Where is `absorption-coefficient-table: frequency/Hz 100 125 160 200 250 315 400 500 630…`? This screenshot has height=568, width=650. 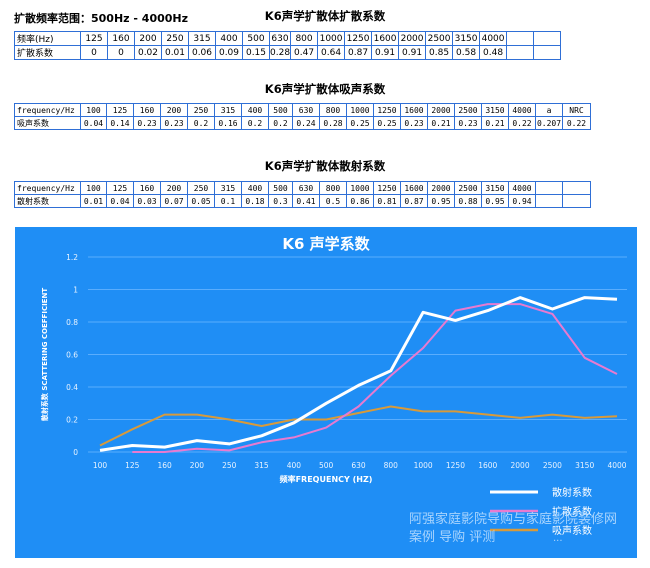 absorption-coefficient-table: frequency/Hz 100 125 160 200 250 315 400 500 630… is located at coordinates (302, 116).